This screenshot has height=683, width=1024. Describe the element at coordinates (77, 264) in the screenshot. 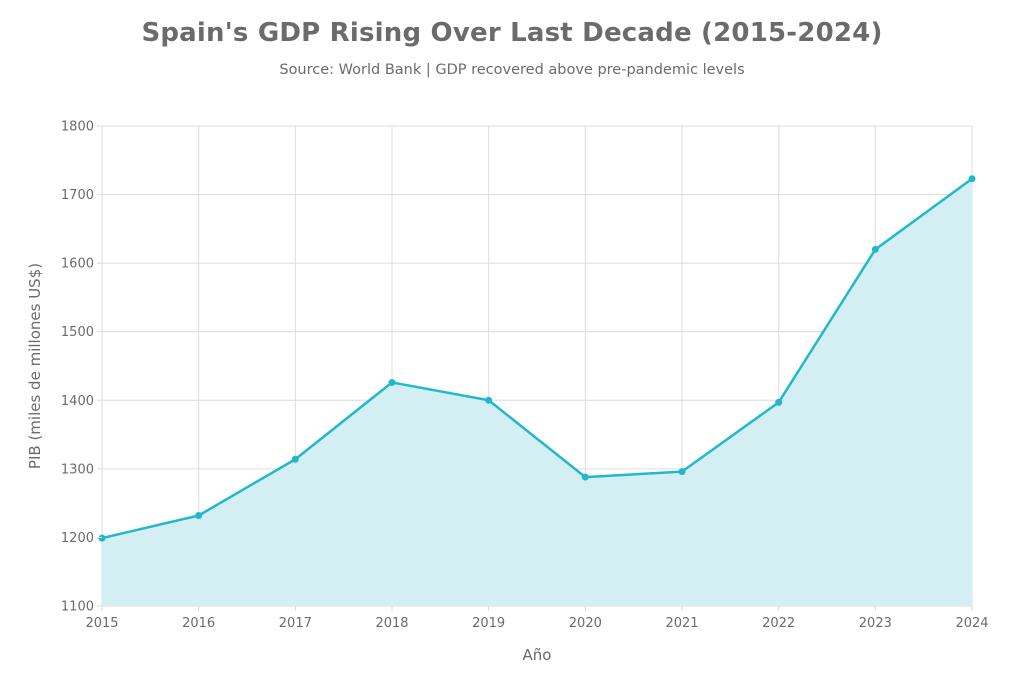

I see `y-tick-label: 1600` at that location.